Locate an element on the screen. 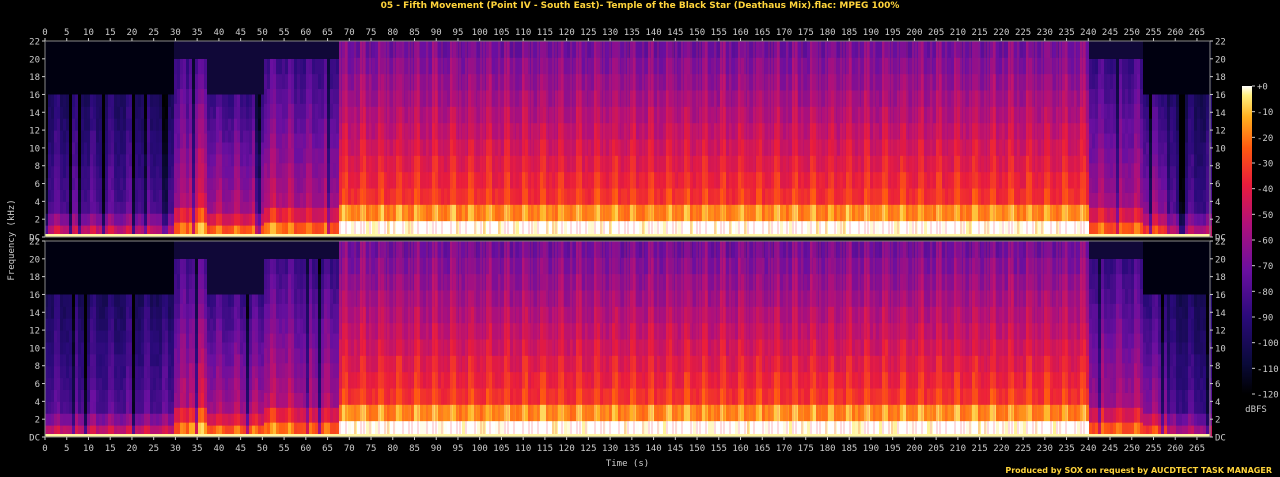 The image size is (1280, 477). above-cutoff-band is located at coordinates (106, 68).